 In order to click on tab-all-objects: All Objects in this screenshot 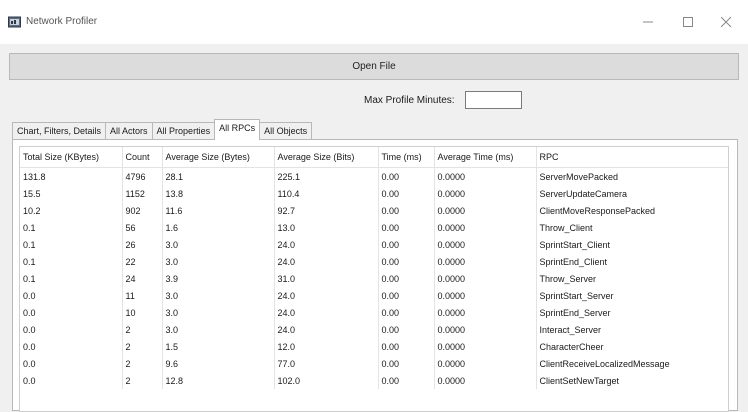, I will do `click(286, 131)`.